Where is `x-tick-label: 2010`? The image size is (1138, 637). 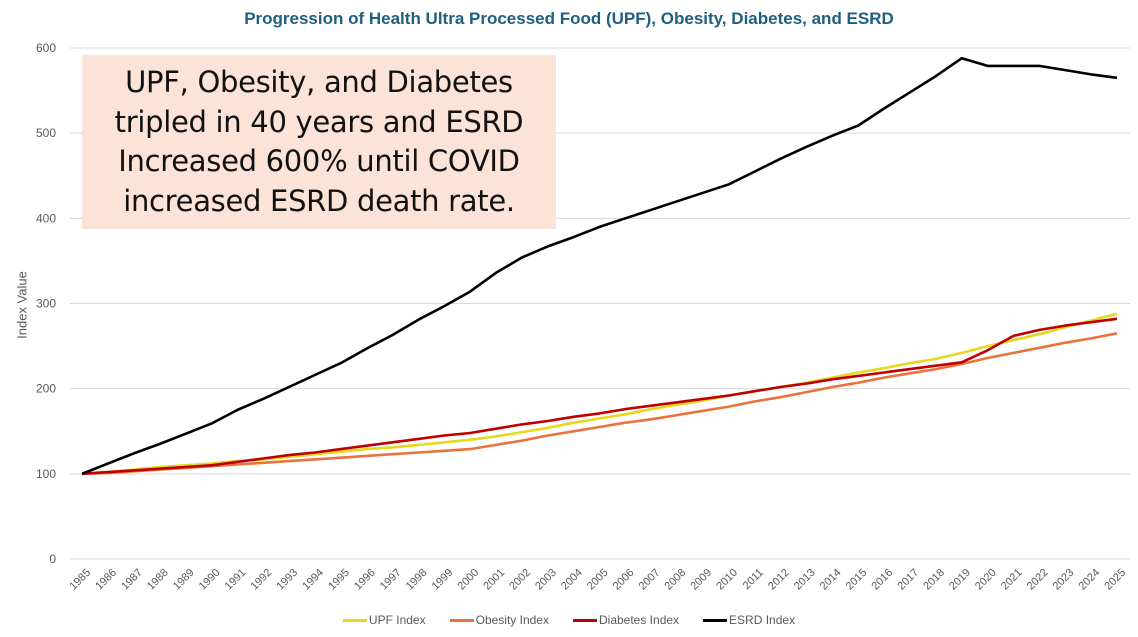
x-tick-label: 2010 is located at coordinates (727, 580).